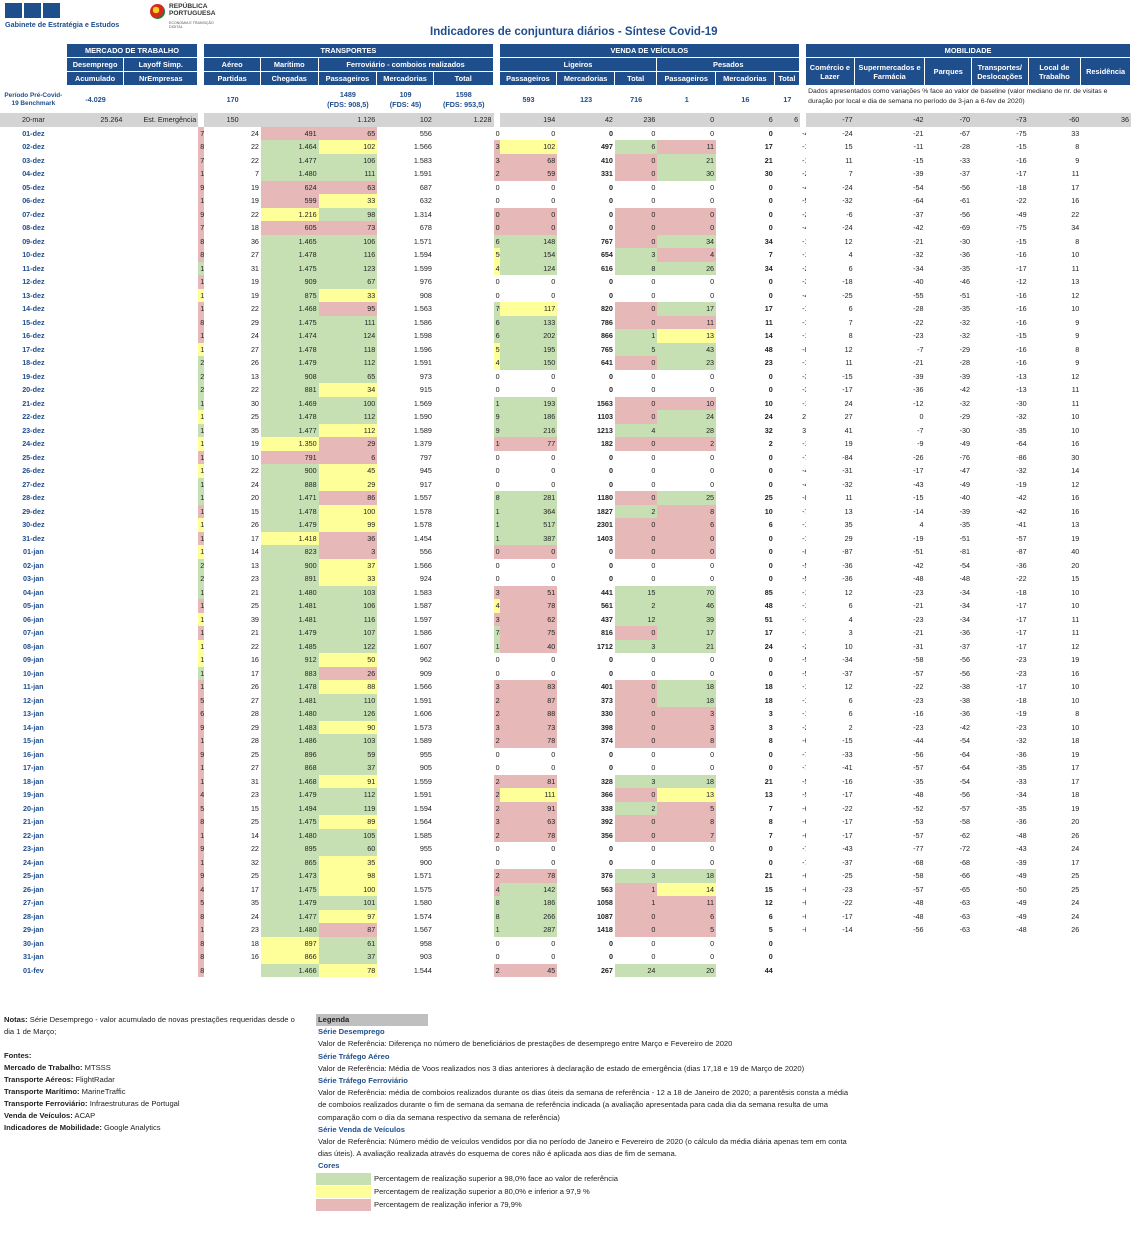  I want to click on cell-parques: -23, so click(918, 700).